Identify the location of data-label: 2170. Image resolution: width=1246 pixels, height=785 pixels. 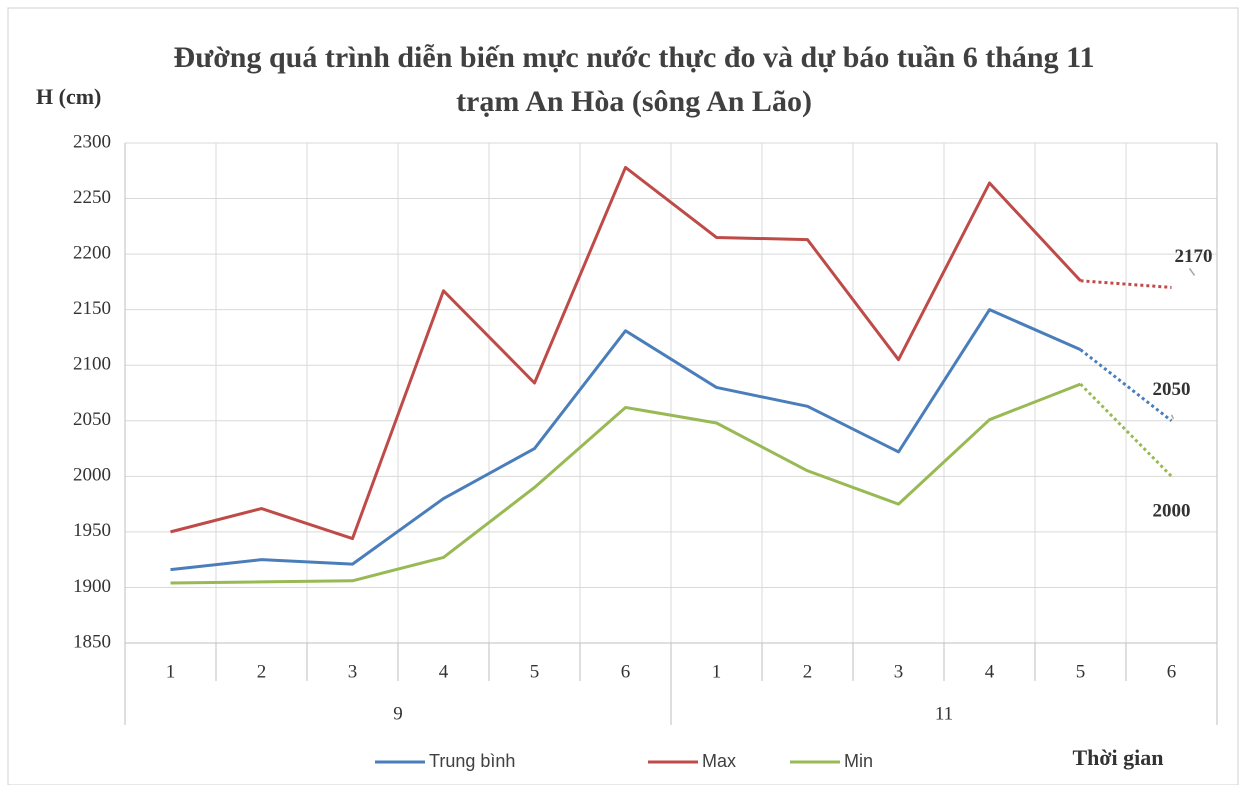
(1194, 256).